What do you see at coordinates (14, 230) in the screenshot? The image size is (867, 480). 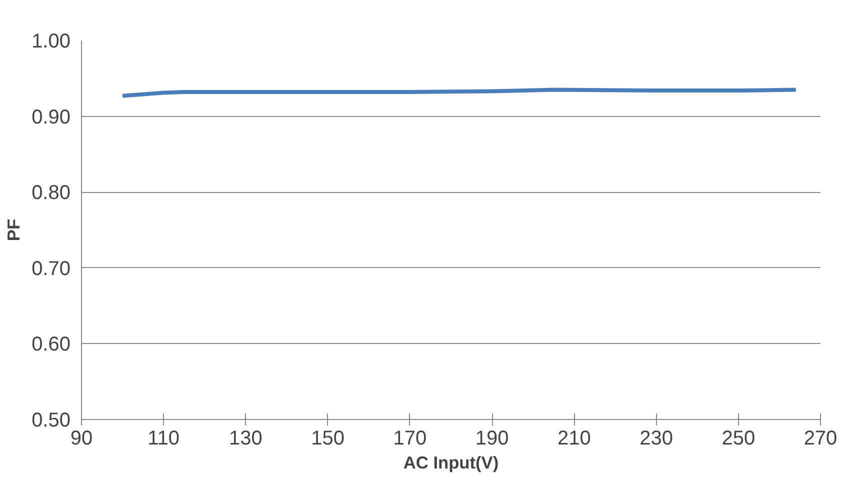 I see `y-axis-title: PF` at bounding box center [14, 230].